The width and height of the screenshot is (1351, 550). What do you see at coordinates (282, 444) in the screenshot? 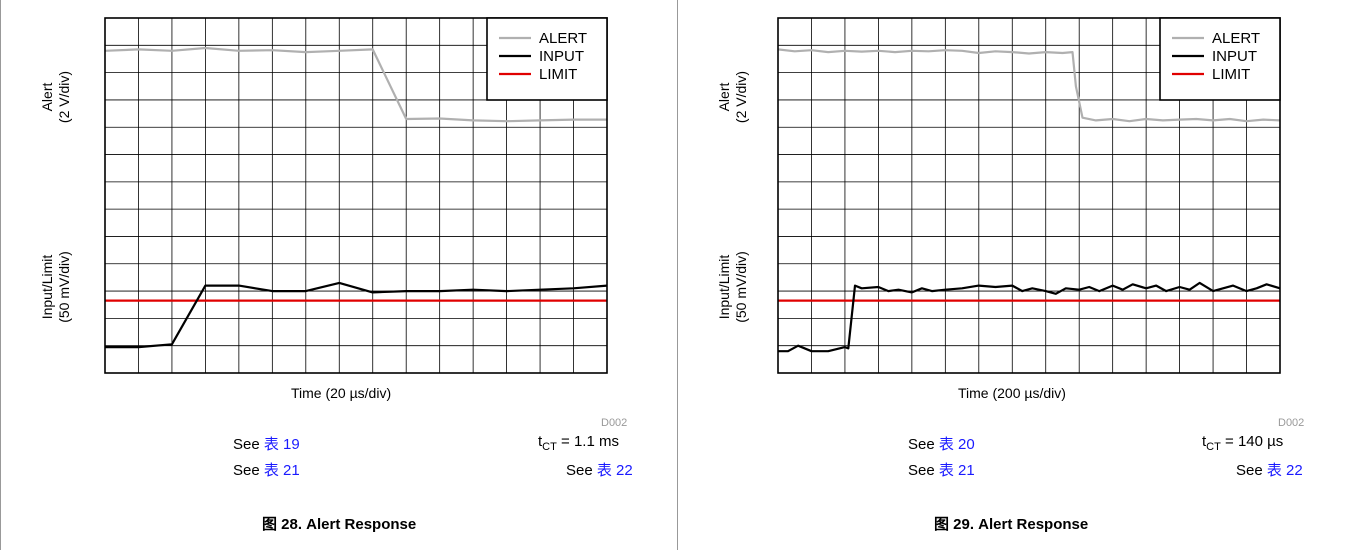
I see `table-19-link: 表 19` at bounding box center [282, 444].